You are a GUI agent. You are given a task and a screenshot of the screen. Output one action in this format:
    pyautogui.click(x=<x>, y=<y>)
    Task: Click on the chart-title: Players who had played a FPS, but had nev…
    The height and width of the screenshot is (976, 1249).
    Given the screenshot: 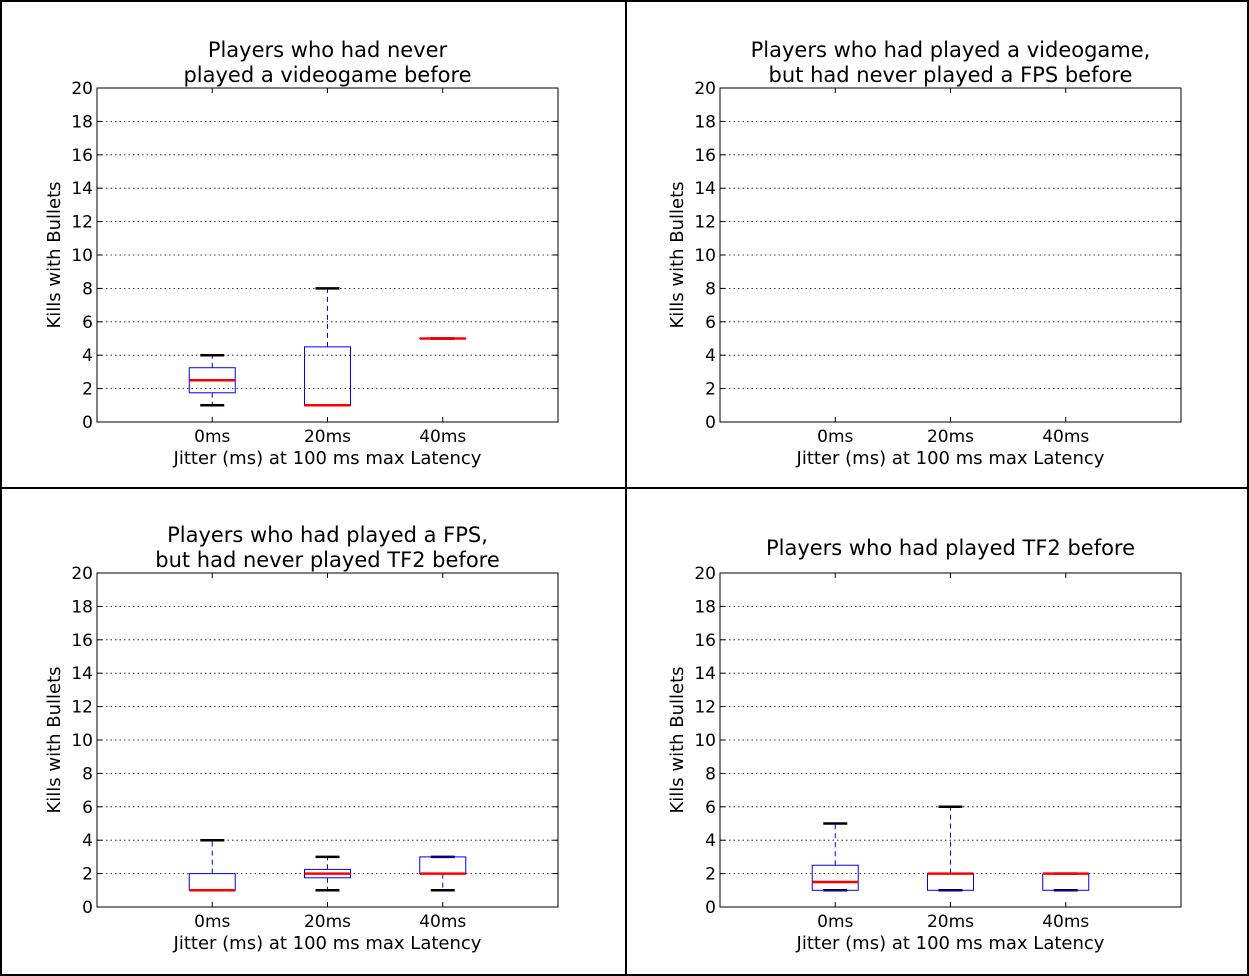 What is the action you would take?
    pyautogui.click(x=327, y=547)
    